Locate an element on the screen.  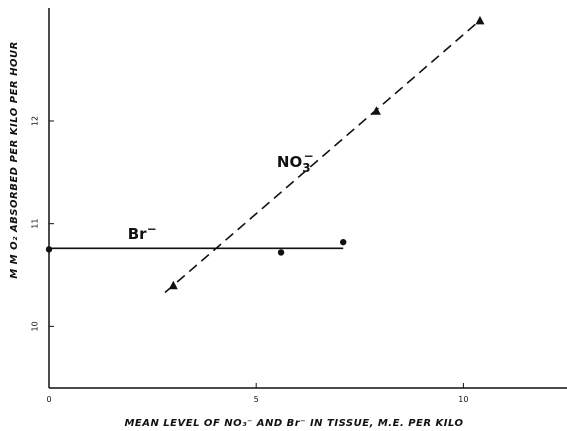
x-tick-label: 0 is located at coordinates (48, 399).